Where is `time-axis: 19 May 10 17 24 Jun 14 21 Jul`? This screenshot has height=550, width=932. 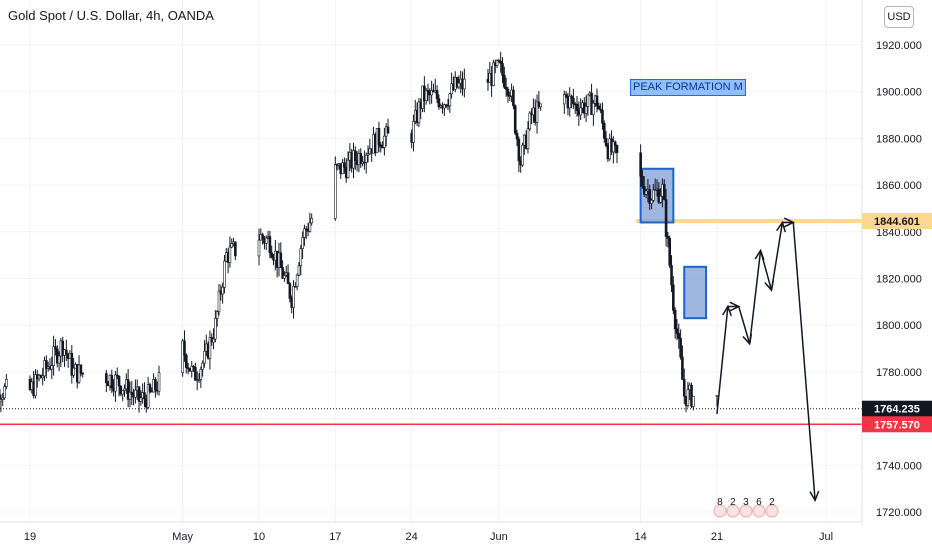
time-axis: 19 May 10 17 24 Jun 14 21 Jul is located at coordinates (428, 537).